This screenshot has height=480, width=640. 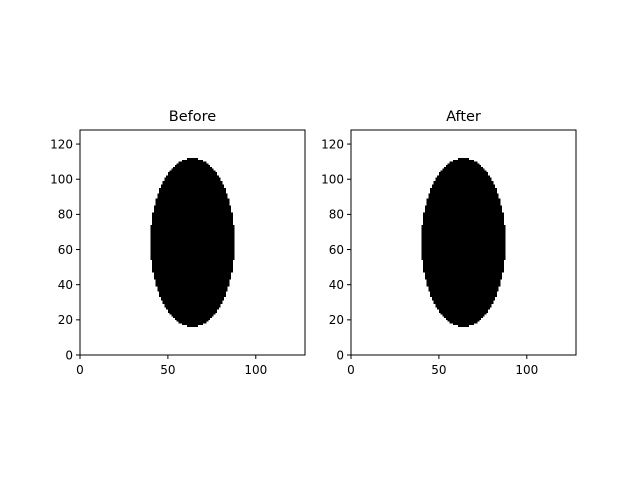 I want to click on panel-title: Before, so click(x=192, y=117).